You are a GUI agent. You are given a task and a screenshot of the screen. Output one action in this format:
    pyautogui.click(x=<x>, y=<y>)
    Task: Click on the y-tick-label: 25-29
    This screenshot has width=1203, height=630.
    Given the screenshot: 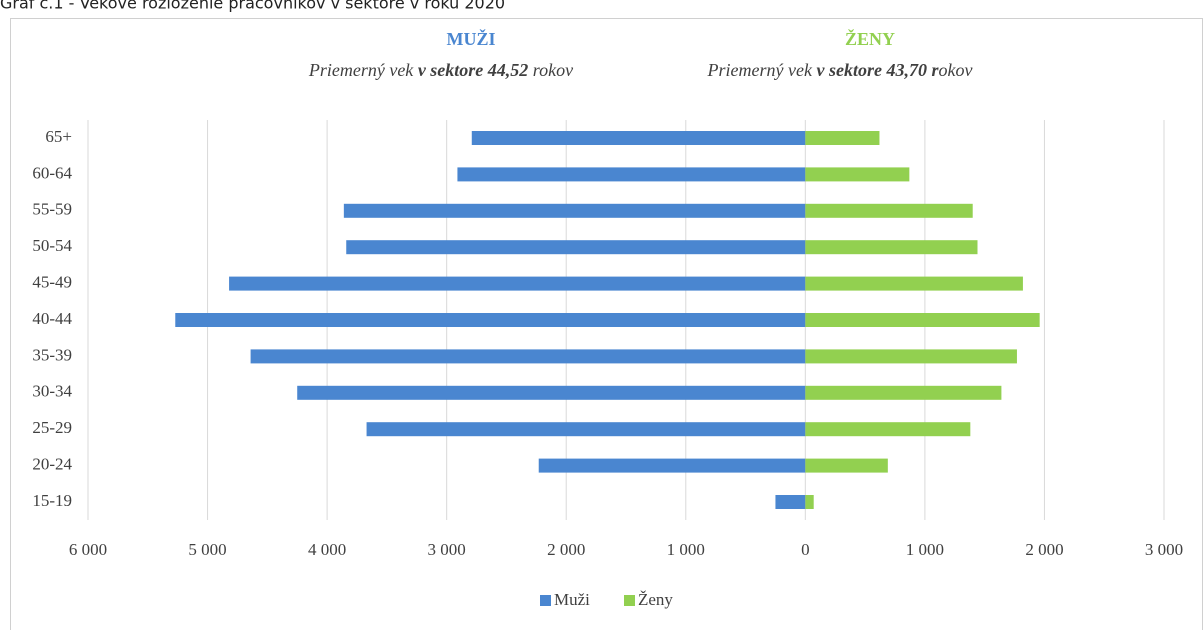 What is the action you would take?
    pyautogui.click(x=52, y=427)
    